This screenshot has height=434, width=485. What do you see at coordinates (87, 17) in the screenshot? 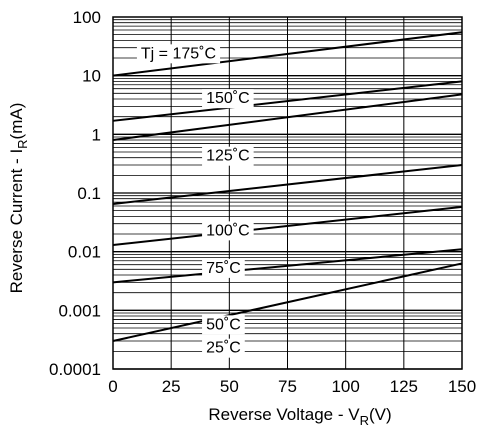
I see `y-tick-label: 100` at bounding box center [87, 17].